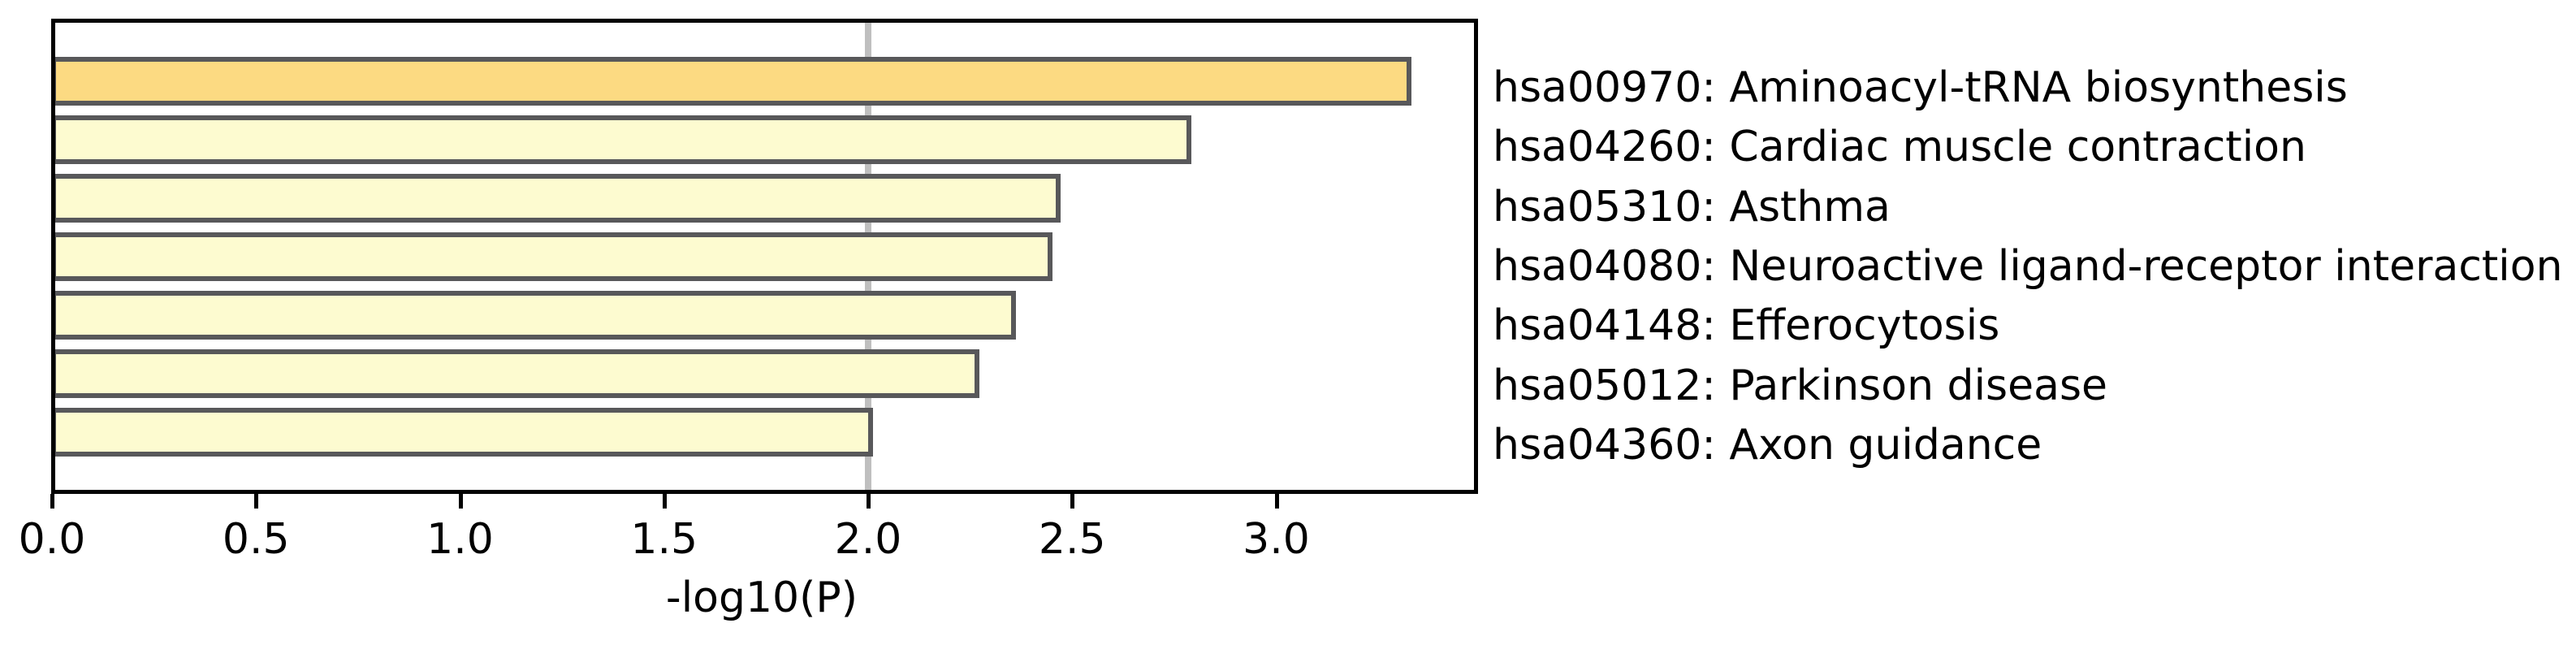 The height and width of the screenshot is (645, 2576). I want to click on x-axis-label: -log10(P), so click(762, 598).